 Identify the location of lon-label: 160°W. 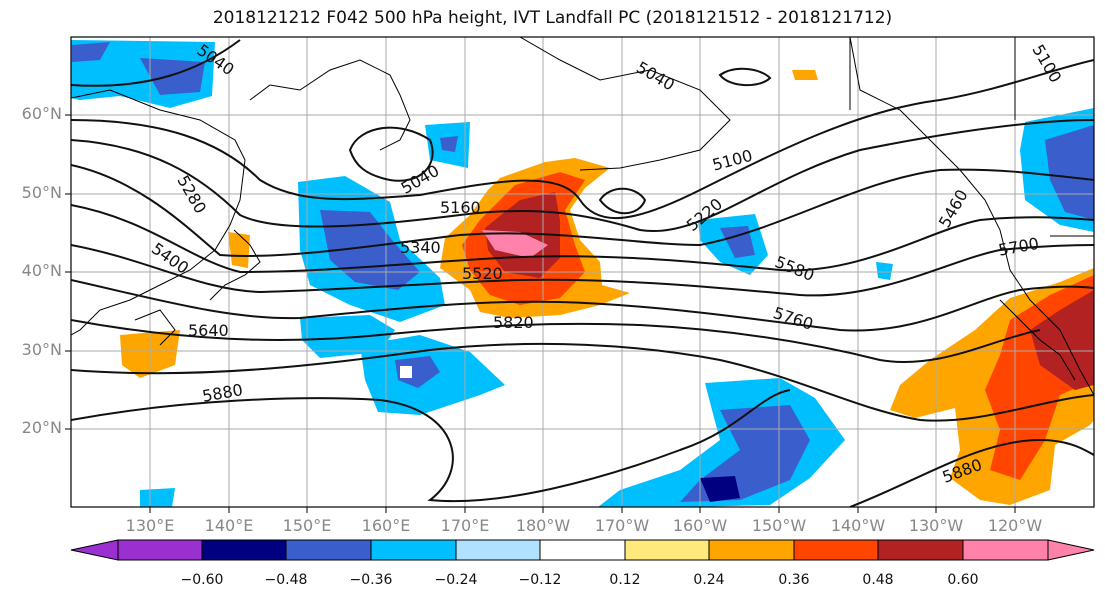
(700, 525).